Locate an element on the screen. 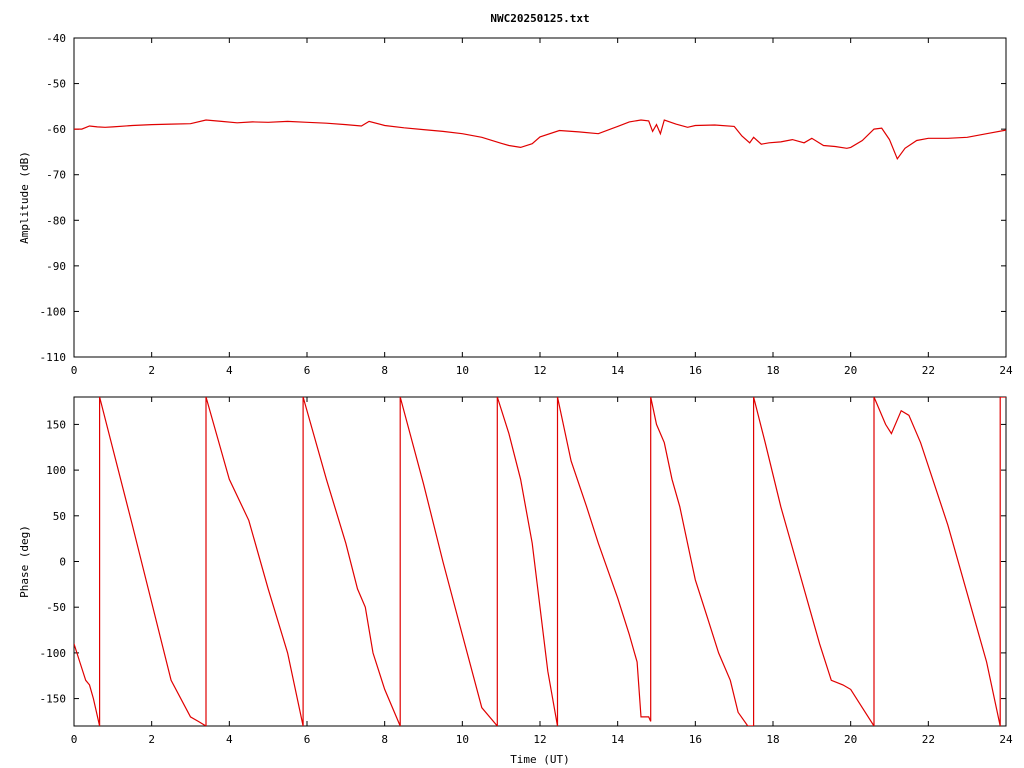 The height and width of the screenshot is (768, 1024). y-axis-label: Phase (deg) is located at coordinates (24, 561).